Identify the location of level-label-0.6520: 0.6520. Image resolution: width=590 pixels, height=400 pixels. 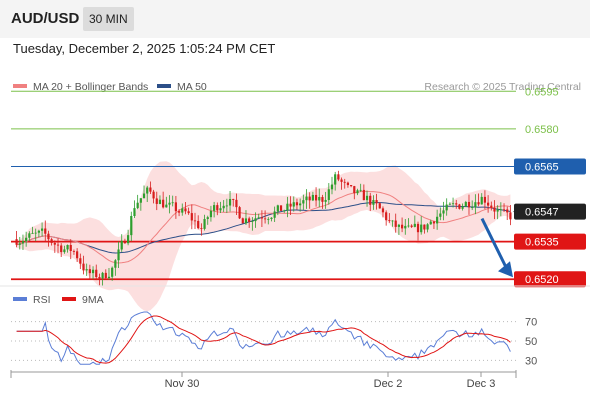
(542, 280).